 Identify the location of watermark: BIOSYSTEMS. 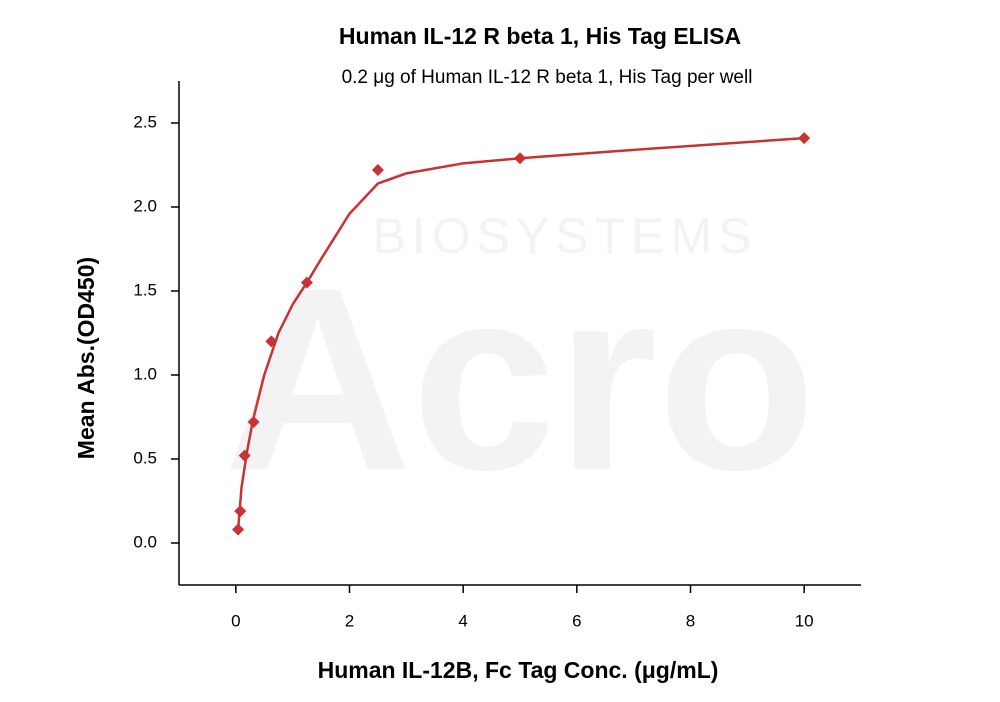
(564, 236).